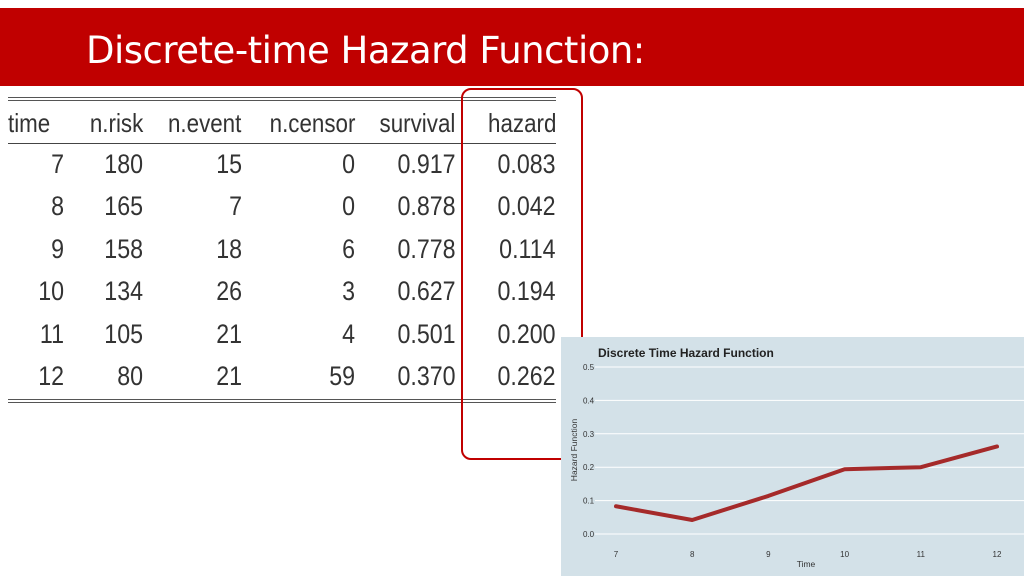  What do you see at coordinates (228, 163) in the screenshot?
I see `cell-value: 15` at bounding box center [228, 163].